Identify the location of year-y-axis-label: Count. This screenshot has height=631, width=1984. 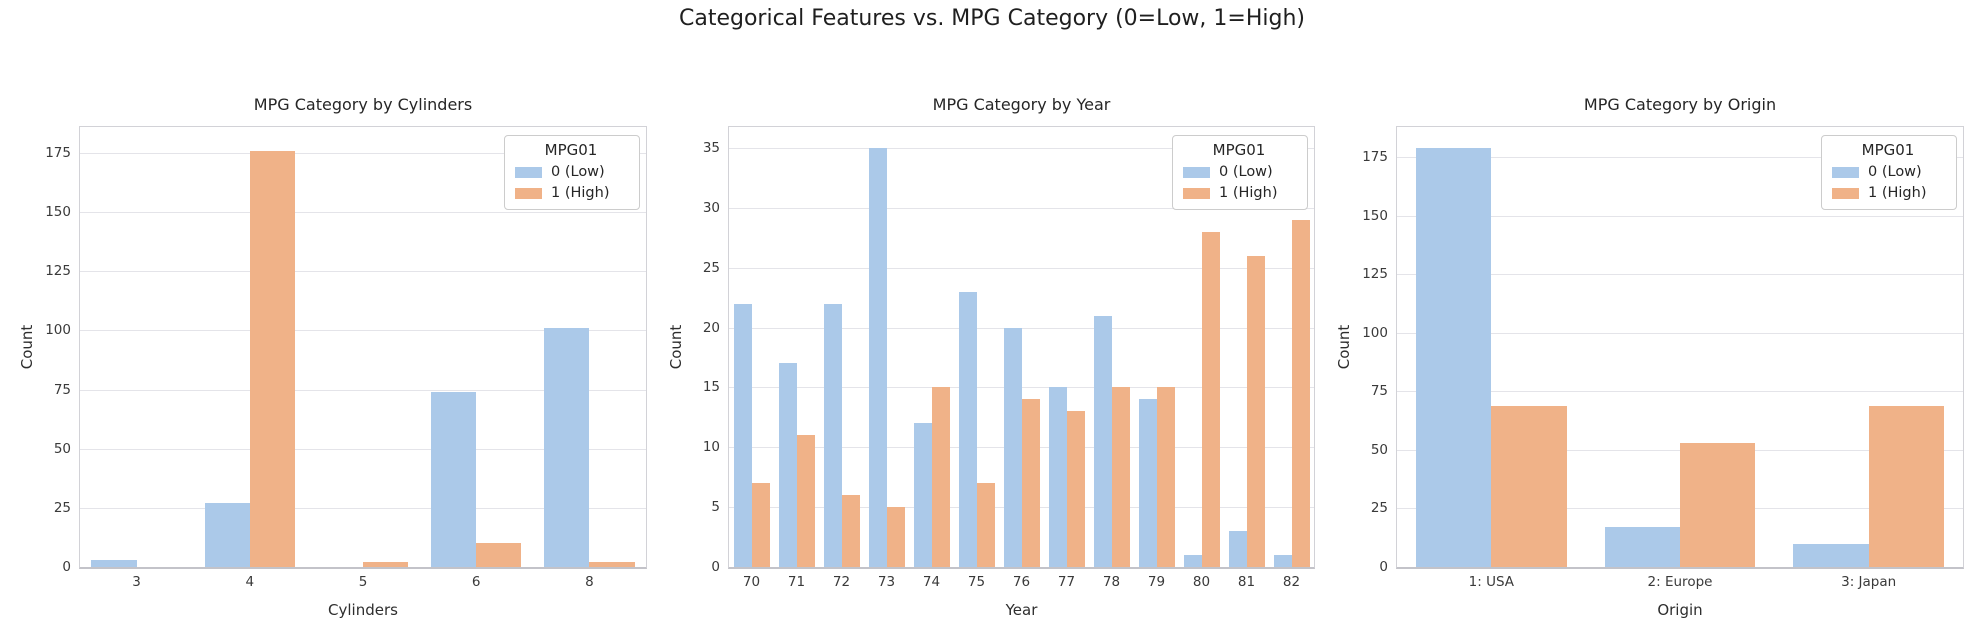
(676, 347).